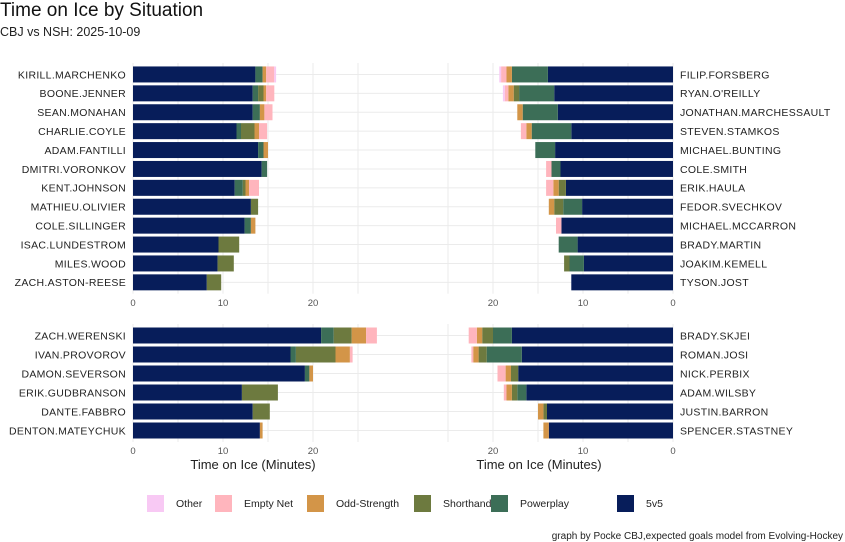  Describe the element at coordinates (614, 150) in the screenshot. I see `bar-segment-5v5: MICHAEL.BUNTING 5v5: 13.1` at that location.